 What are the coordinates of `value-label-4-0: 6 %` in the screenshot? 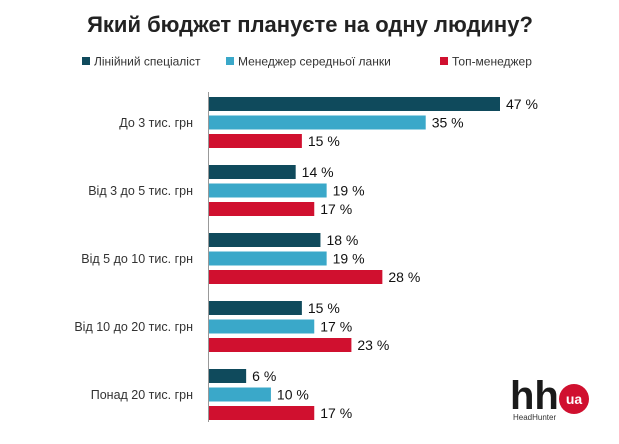 It's located at (264, 376).